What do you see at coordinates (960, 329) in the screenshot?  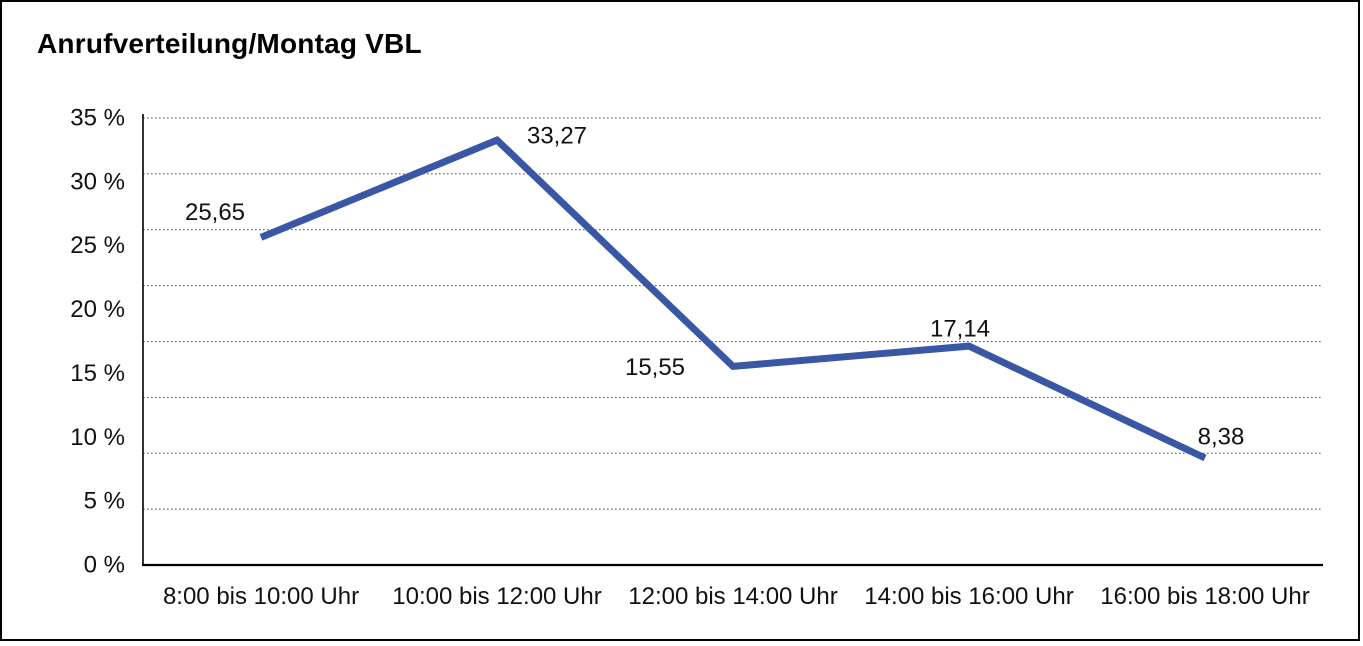 I see `data-label: 17,14` at bounding box center [960, 329].